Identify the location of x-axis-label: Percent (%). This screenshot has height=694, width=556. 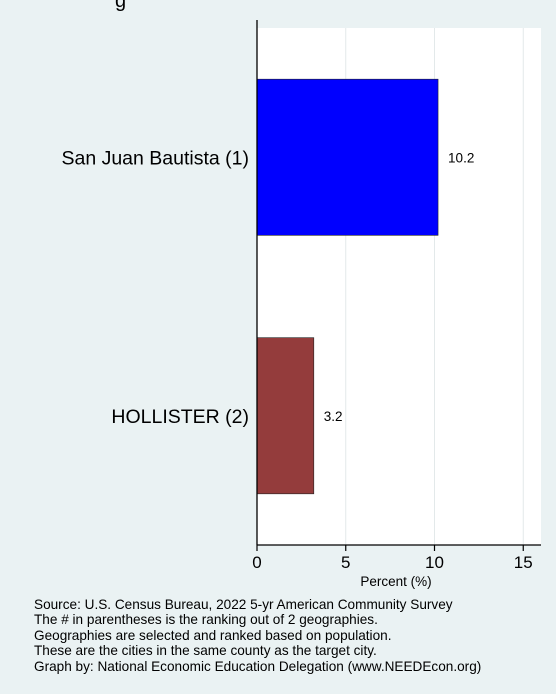
(395, 581).